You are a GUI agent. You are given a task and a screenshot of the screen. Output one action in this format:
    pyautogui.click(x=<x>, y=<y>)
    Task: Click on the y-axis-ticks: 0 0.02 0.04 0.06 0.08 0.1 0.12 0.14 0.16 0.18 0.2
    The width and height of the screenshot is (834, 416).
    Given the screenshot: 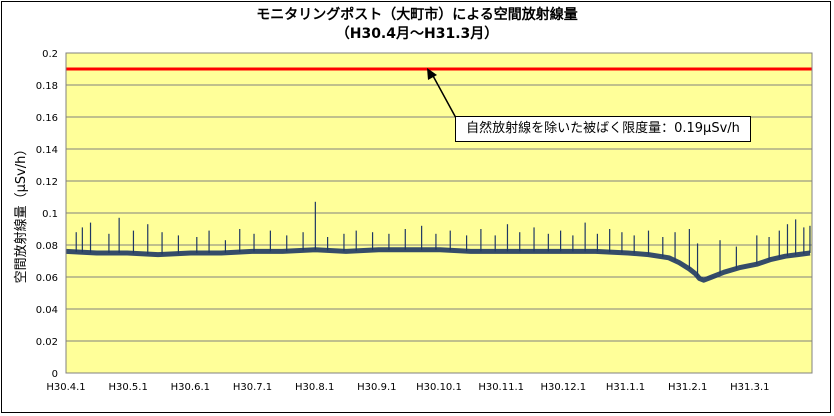 What is the action you would take?
    pyautogui.click(x=47, y=214)
    